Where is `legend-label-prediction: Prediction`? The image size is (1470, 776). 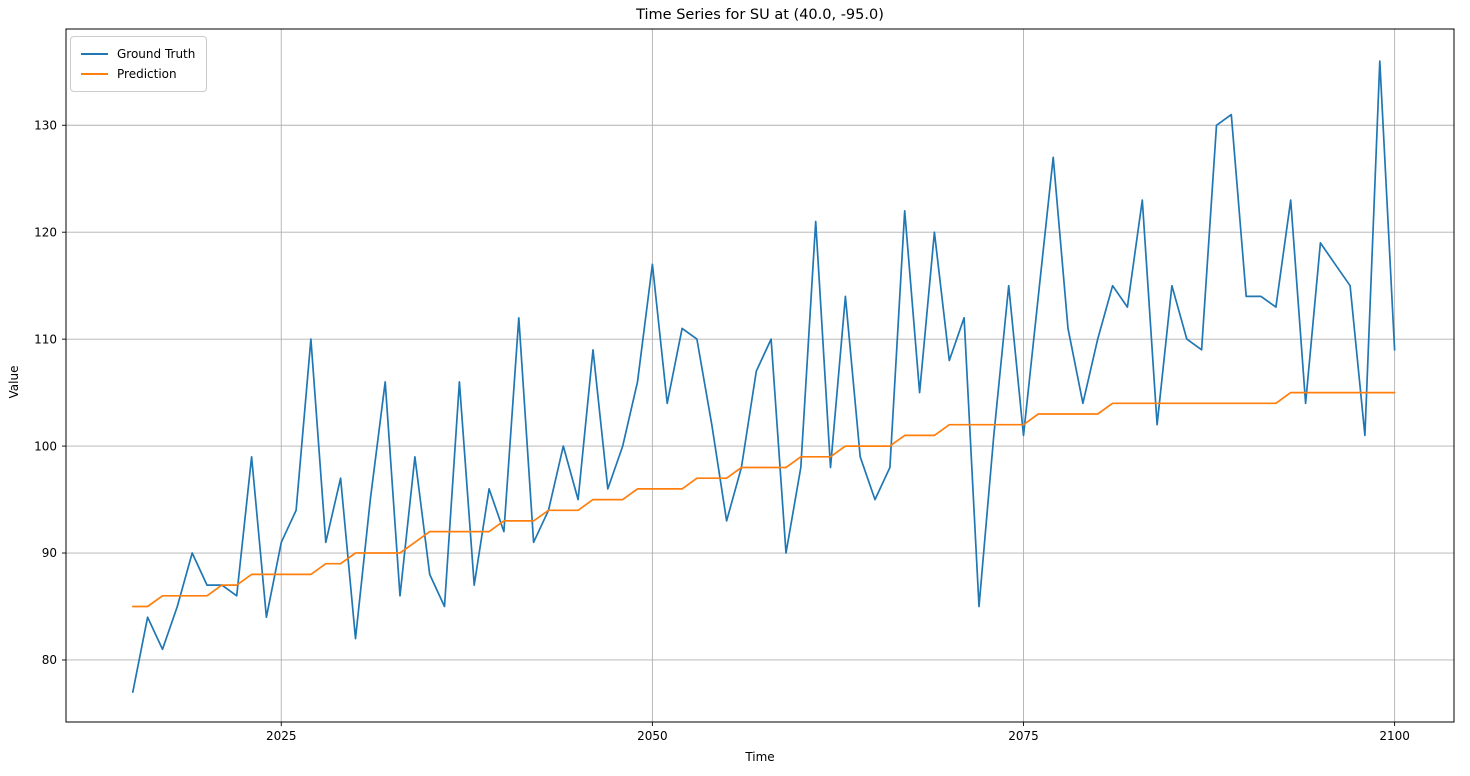
legend-label-prediction: Prediction is located at coordinates (147, 74).